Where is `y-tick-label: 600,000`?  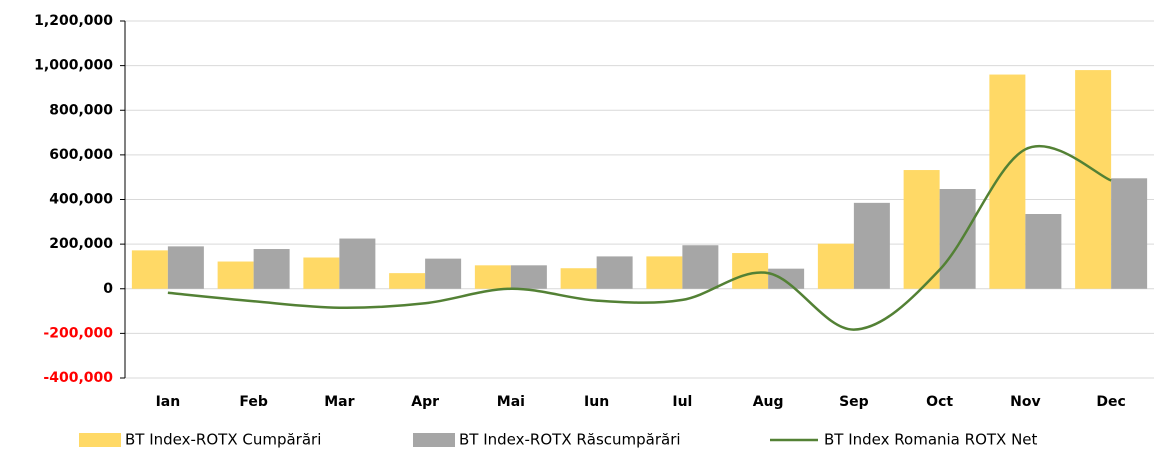 y-tick-label: 600,000 is located at coordinates (81, 155).